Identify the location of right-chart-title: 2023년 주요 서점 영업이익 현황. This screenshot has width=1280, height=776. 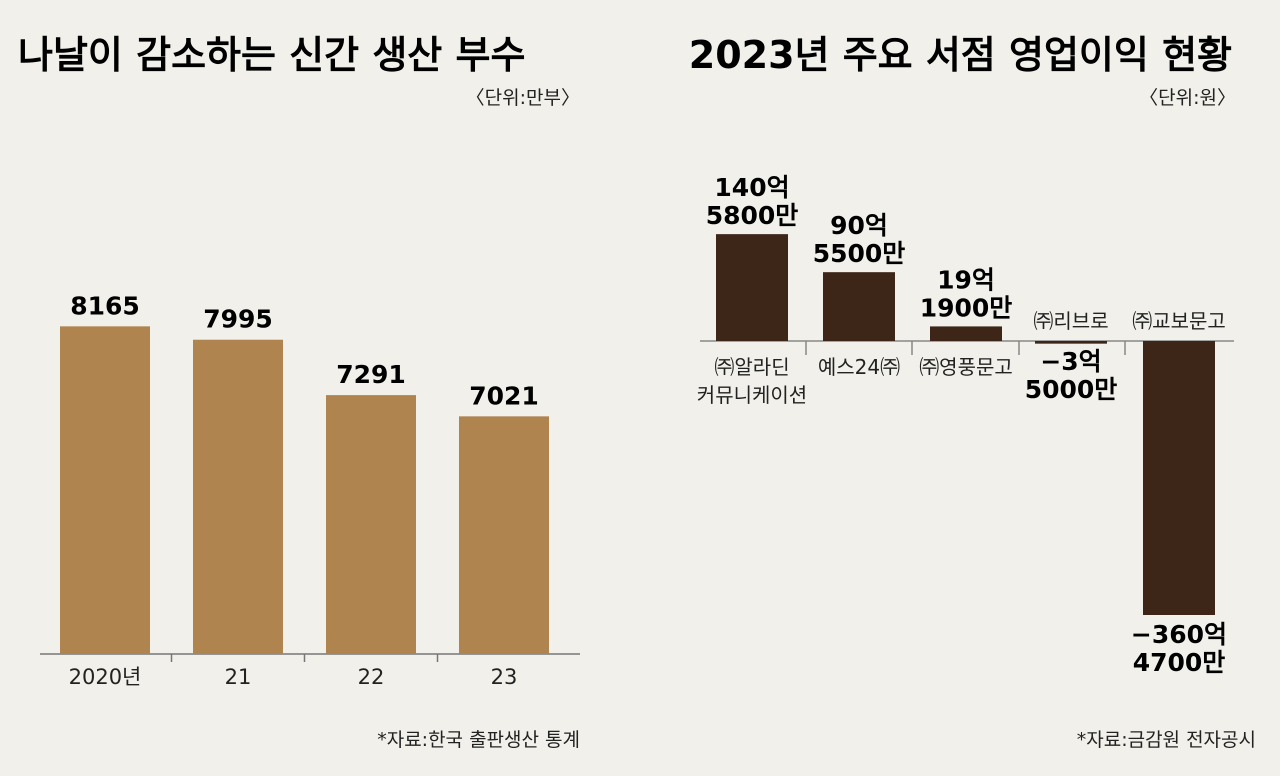
(960, 55).